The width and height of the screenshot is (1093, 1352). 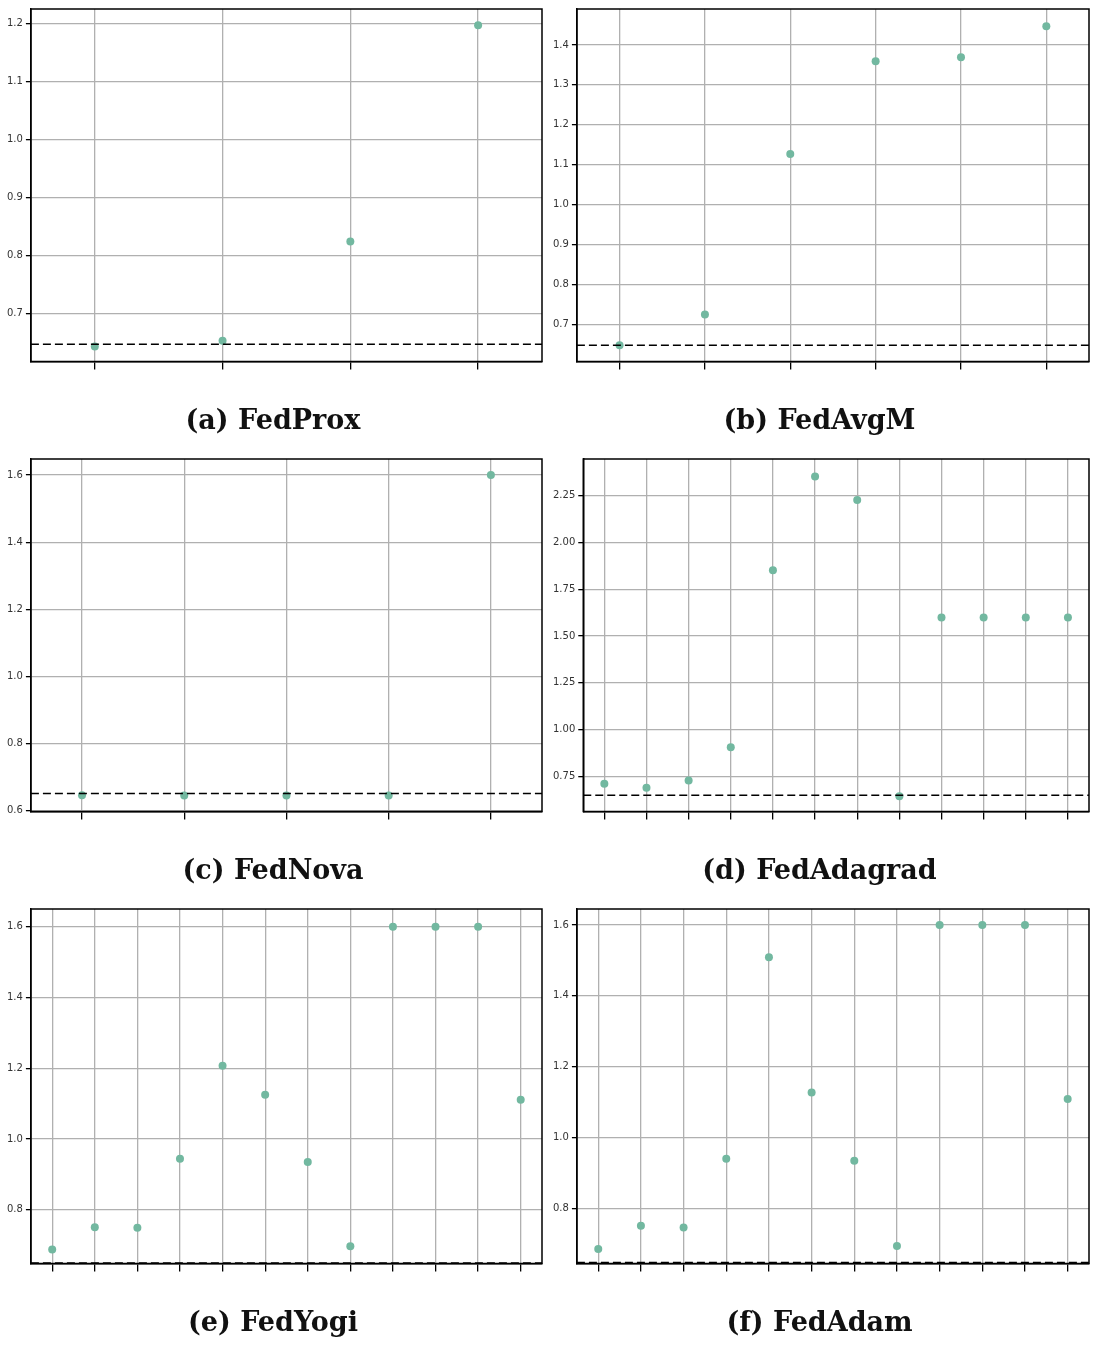 What do you see at coordinates (564, 542) in the screenshot?
I see `y-tick-label: 2.00` at bounding box center [564, 542].